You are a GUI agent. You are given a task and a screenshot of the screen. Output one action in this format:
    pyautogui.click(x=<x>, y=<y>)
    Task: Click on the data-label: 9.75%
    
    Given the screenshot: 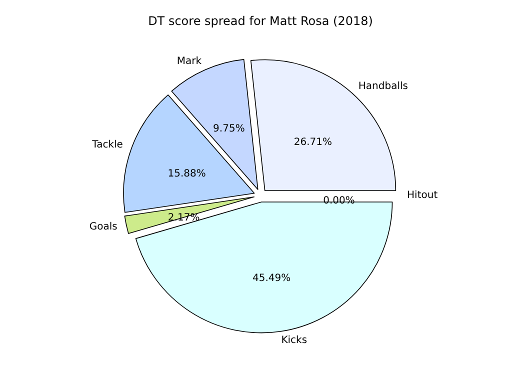 What is the action you would take?
    pyautogui.click(x=229, y=129)
    